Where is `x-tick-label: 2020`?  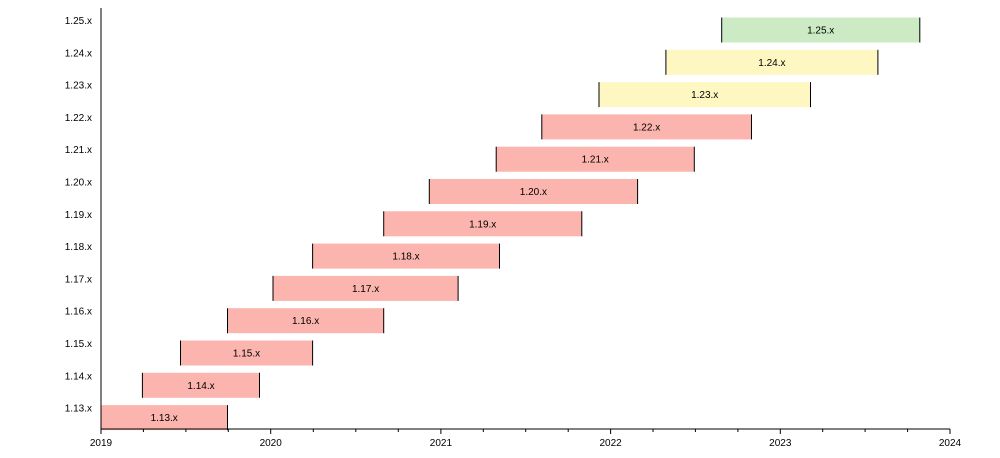 x-tick-label: 2020 is located at coordinates (271, 443).